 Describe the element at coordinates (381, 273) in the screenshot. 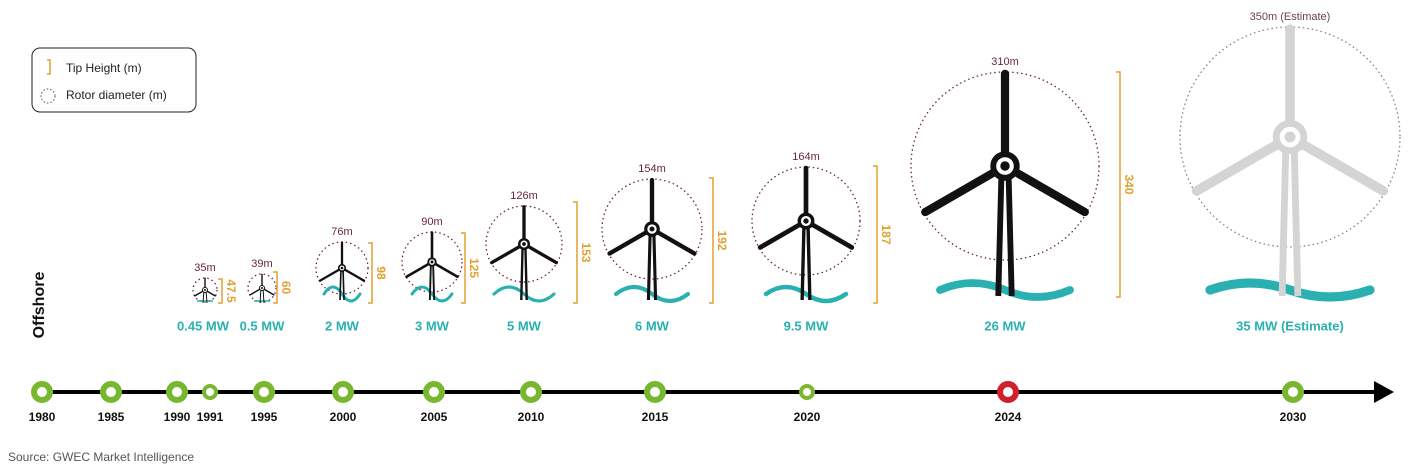

I see `tip-height: 98` at that location.